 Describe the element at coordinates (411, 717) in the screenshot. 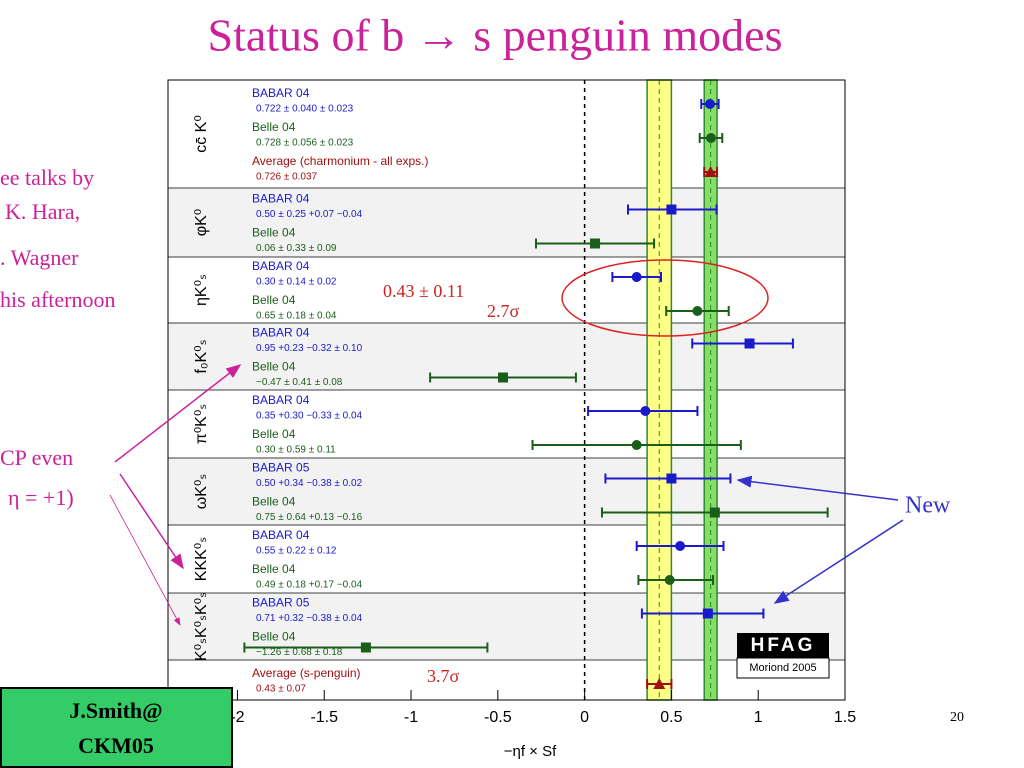

I see `x-tick-label: -1` at that location.